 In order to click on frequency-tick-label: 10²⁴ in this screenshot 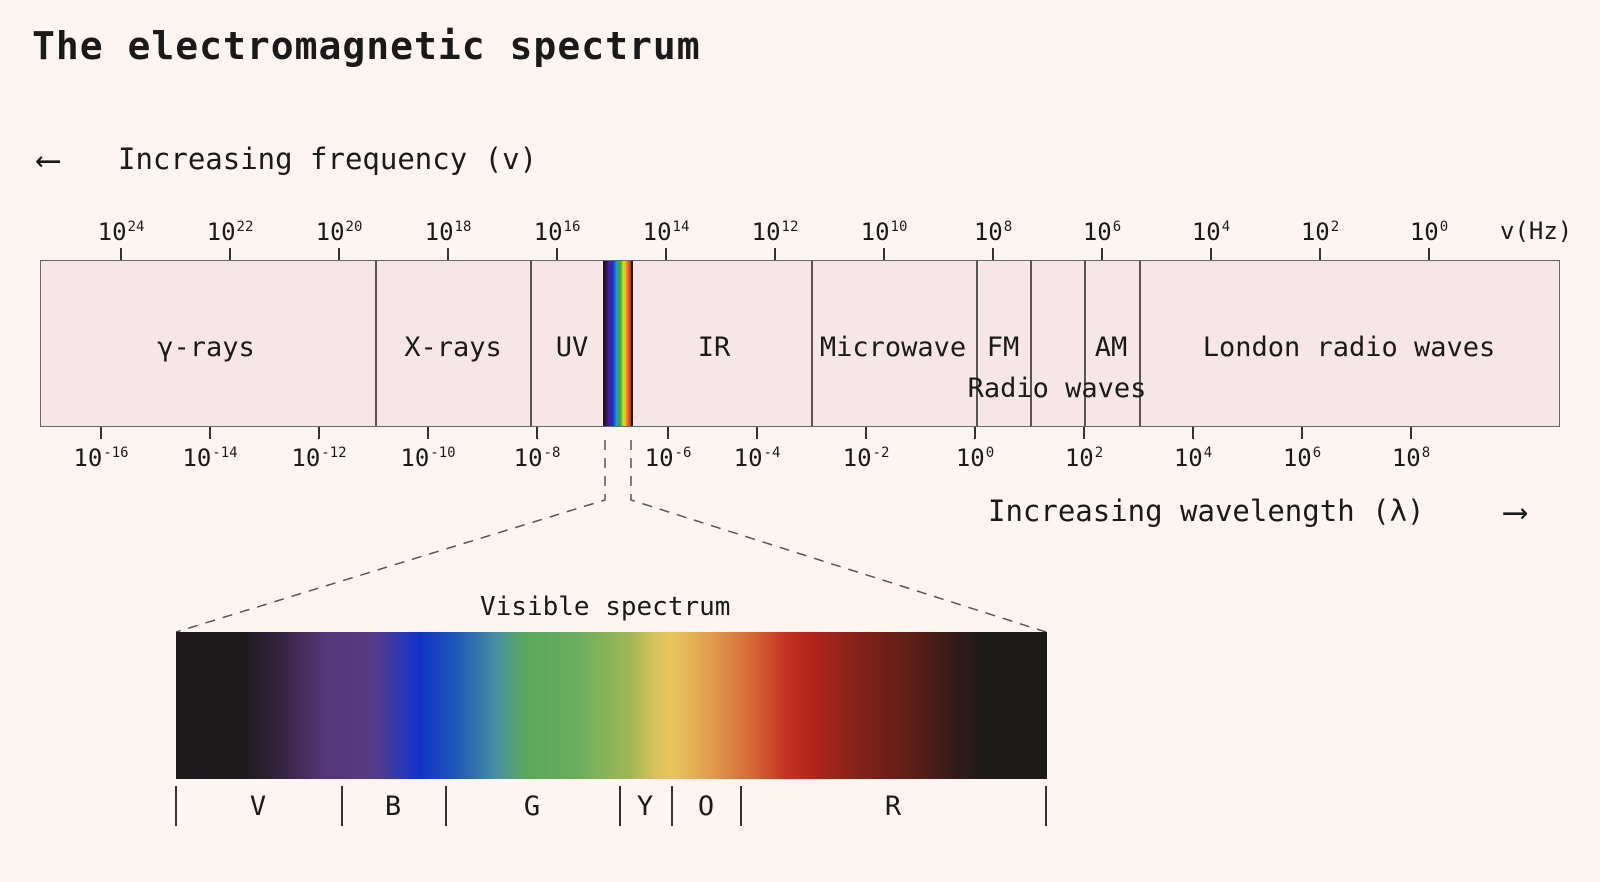, I will do `click(121, 232)`.